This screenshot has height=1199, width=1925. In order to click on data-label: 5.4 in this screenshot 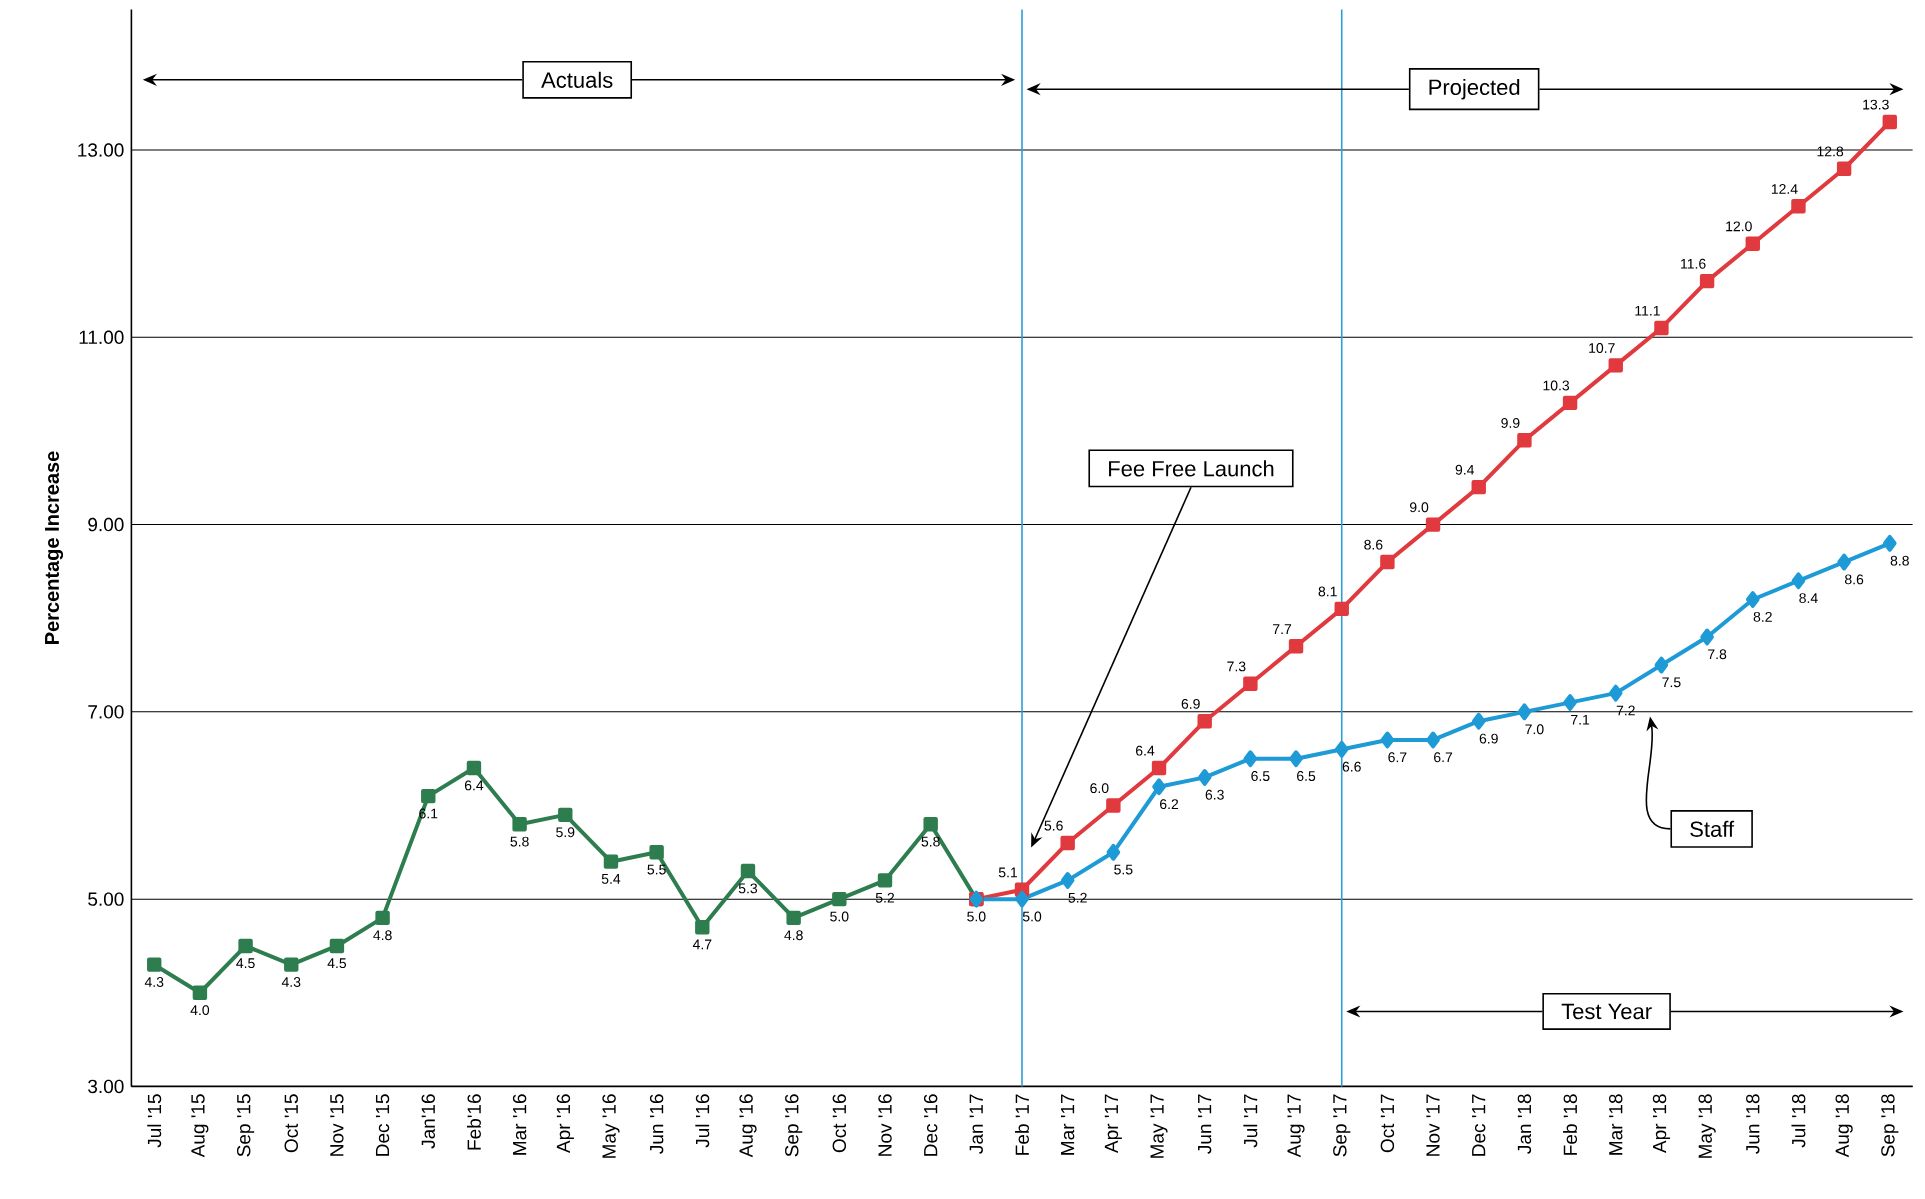, I will do `click(611, 879)`.